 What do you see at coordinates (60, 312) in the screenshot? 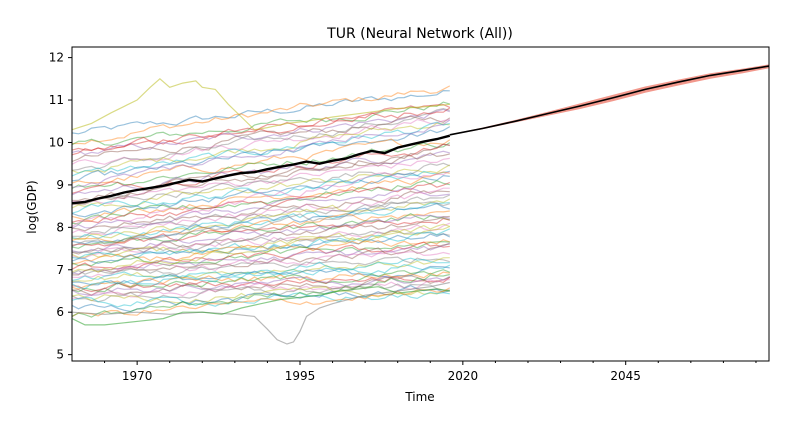
I see `y-tick-label: 6` at bounding box center [60, 312].